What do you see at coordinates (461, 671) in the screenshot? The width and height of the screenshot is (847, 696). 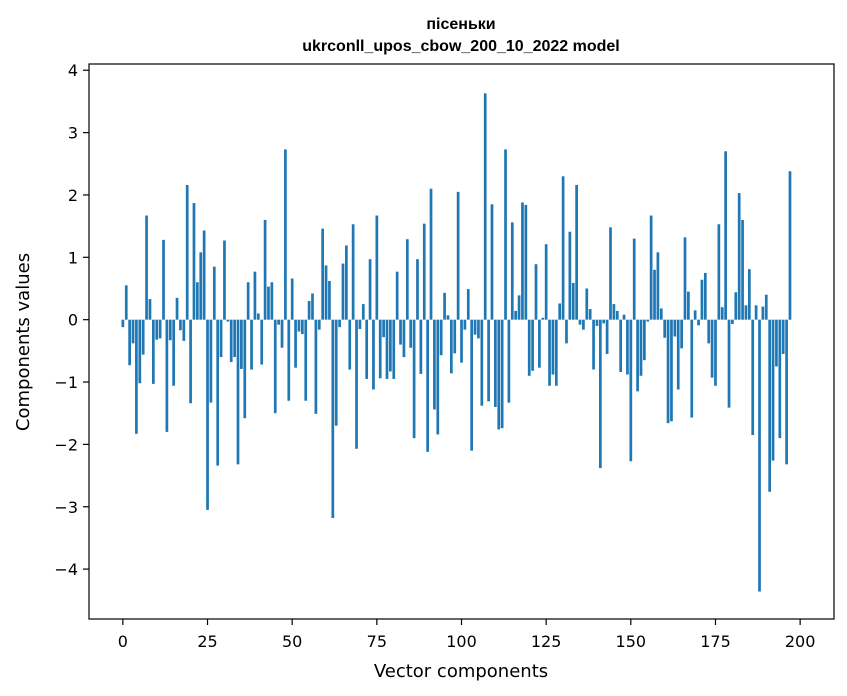 I see `x-axis-label: Vector components` at bounding box center [461, 671].